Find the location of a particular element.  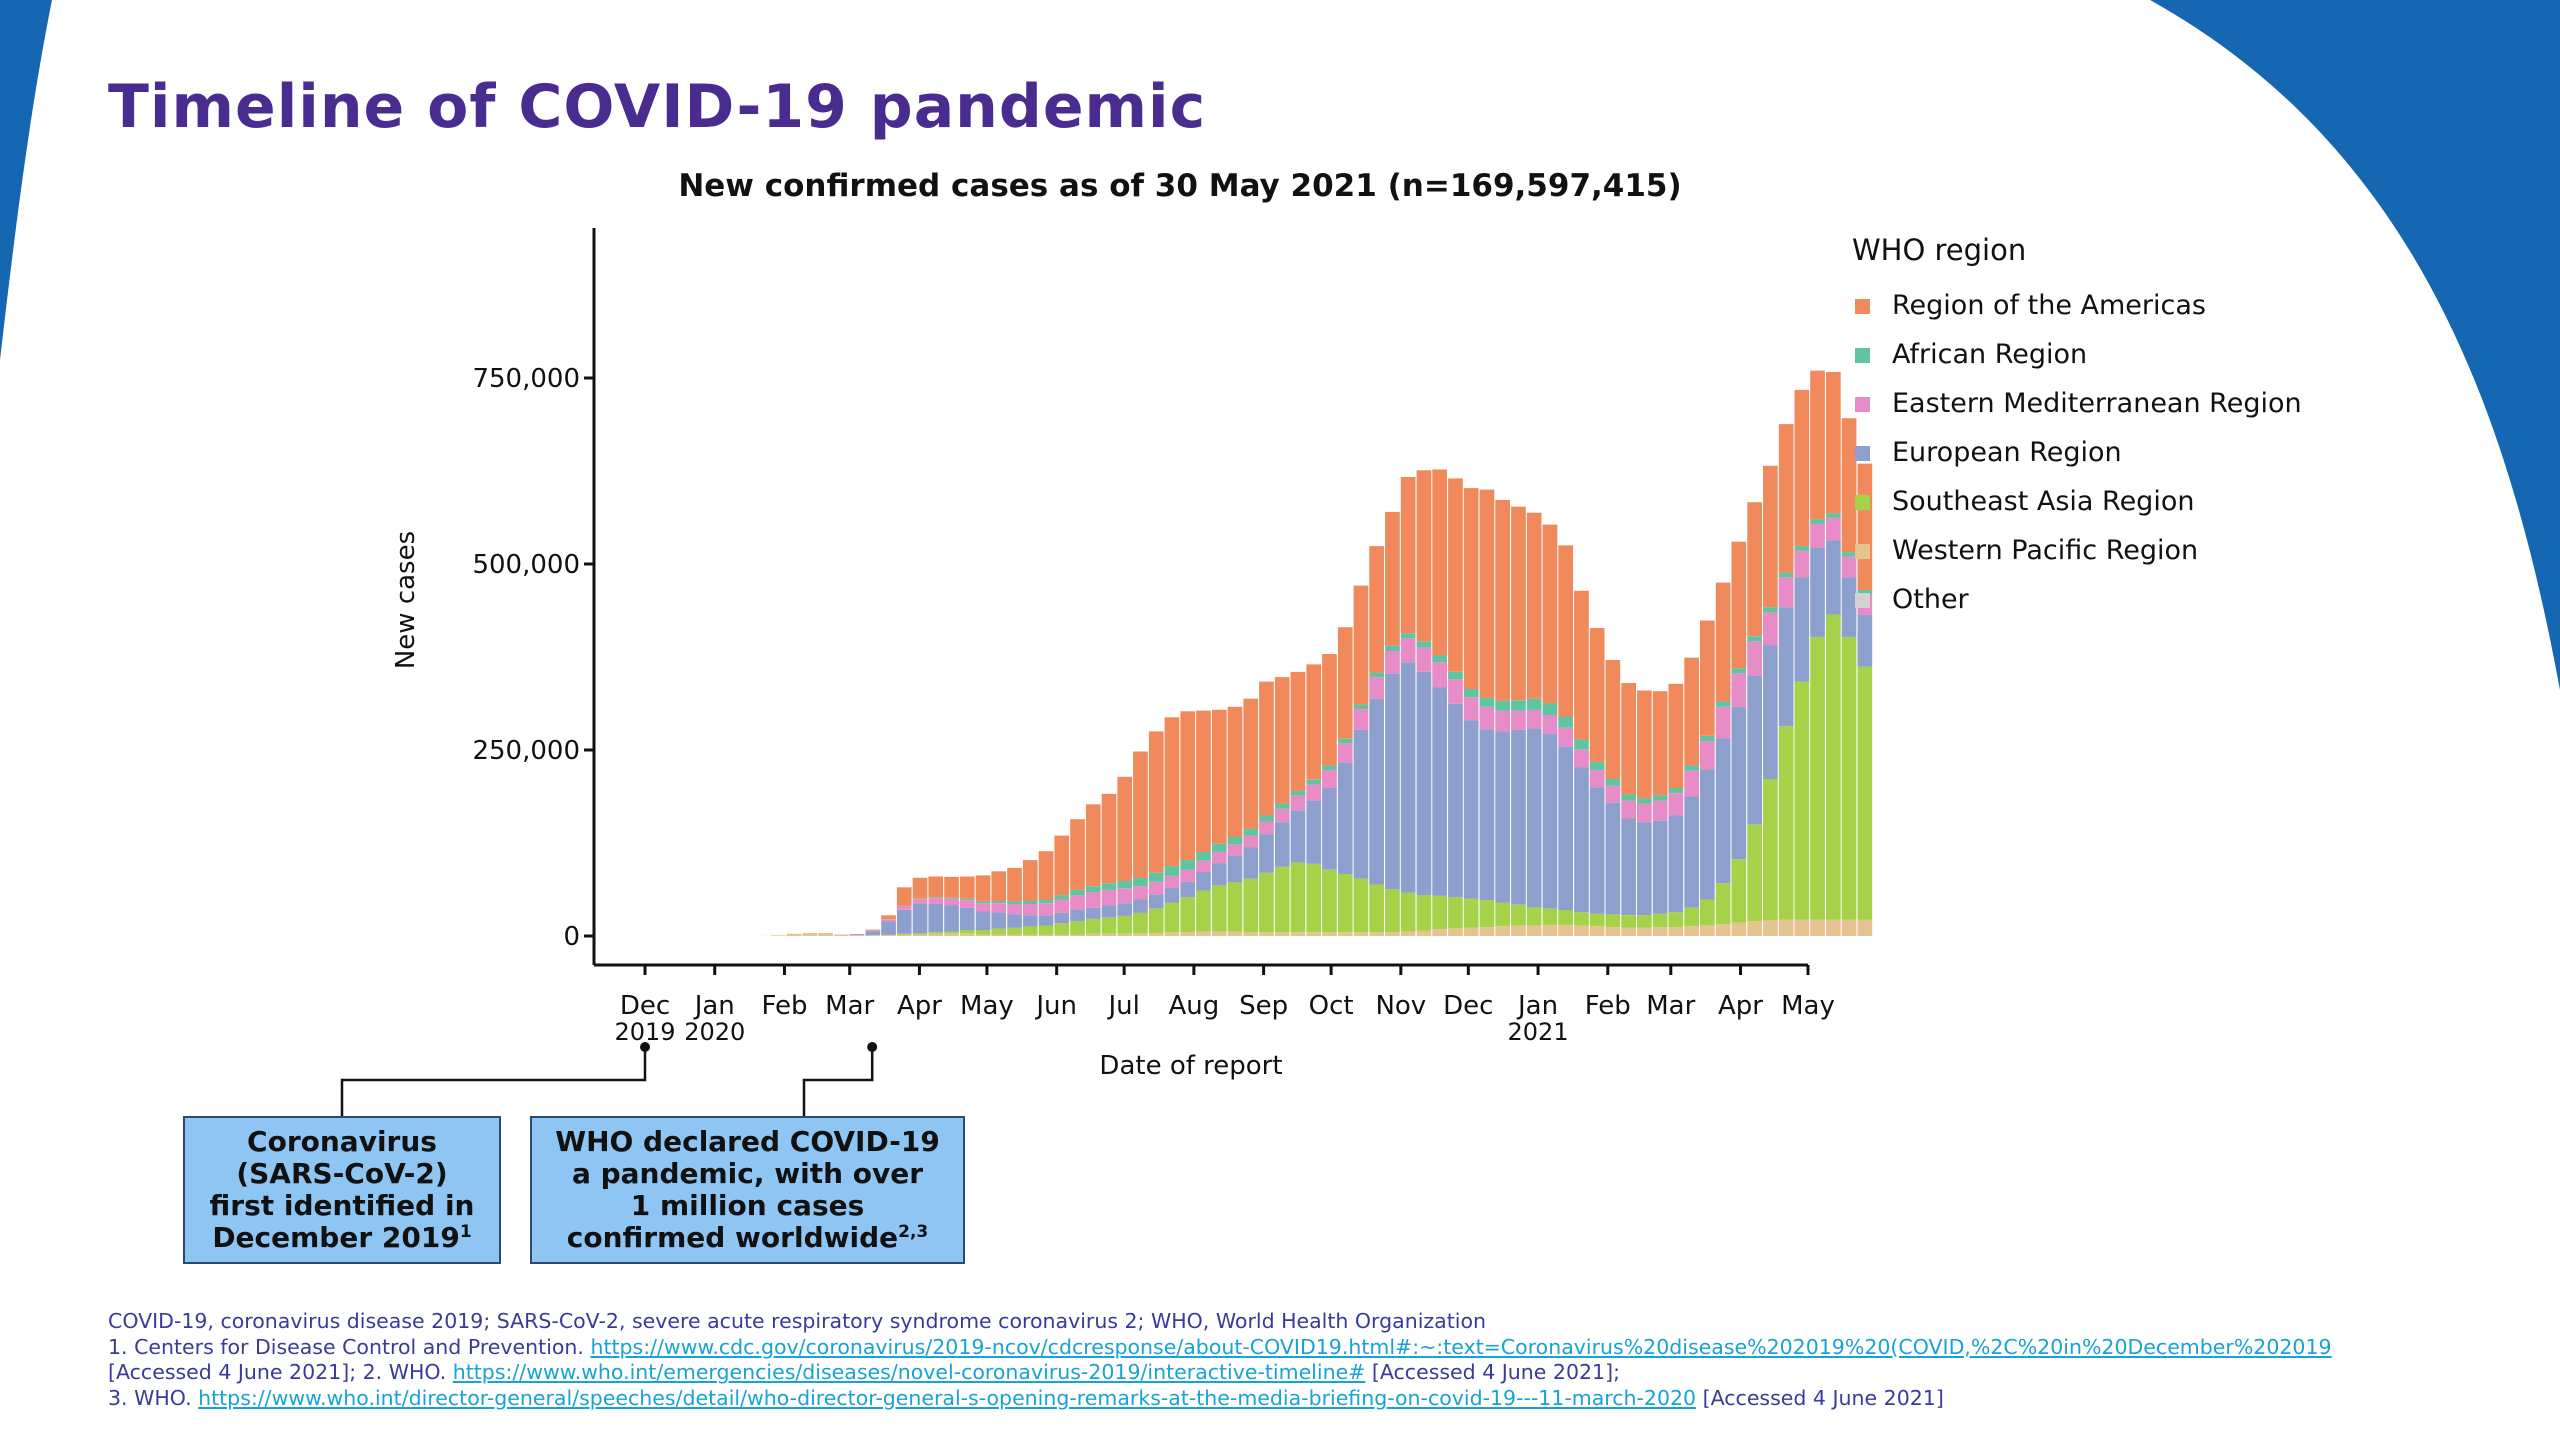

y-tick-label: 750,000 is located at coordinates (526, 379).